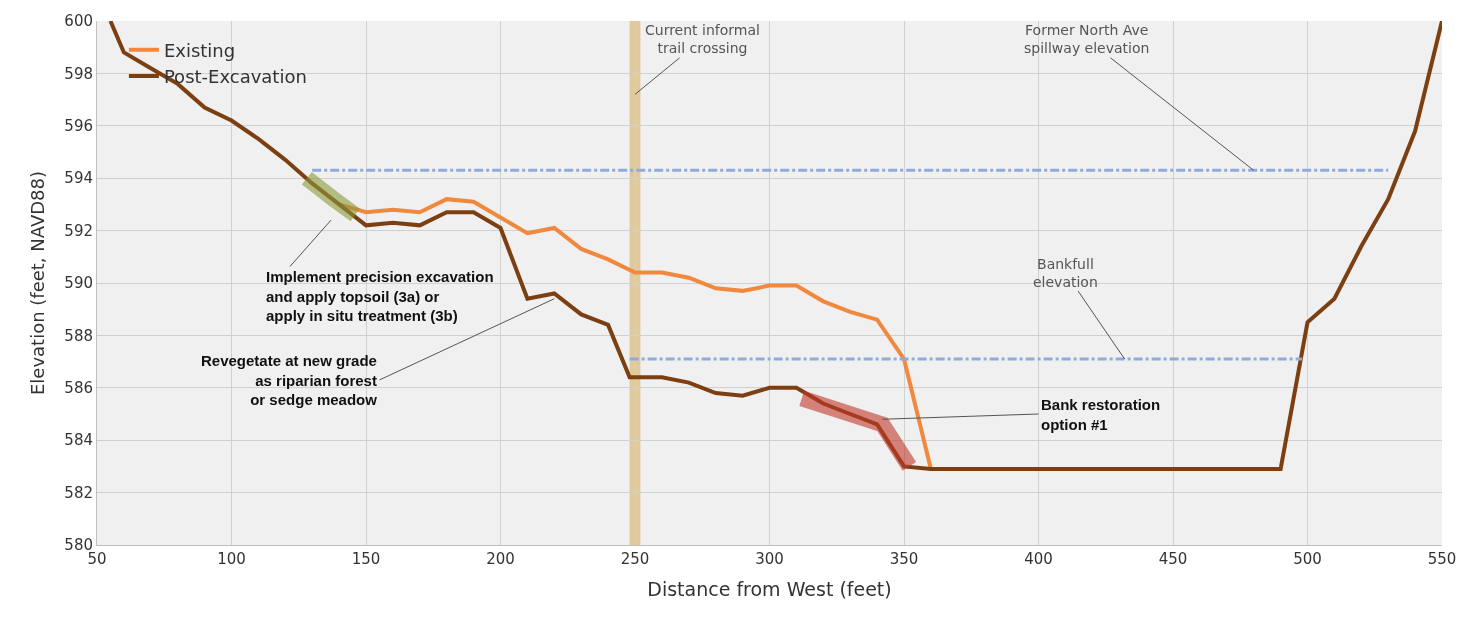 The image size is (1480, 630). I want to click on y-tick-label: 590, so click(78, 283).